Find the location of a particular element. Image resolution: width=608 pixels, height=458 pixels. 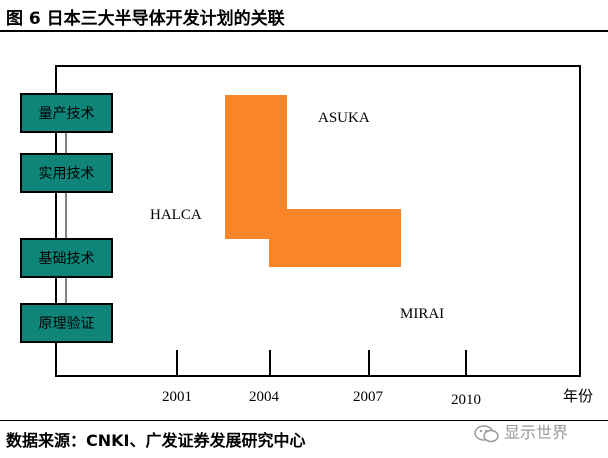

source-rule is located at coordinates (304, 420).